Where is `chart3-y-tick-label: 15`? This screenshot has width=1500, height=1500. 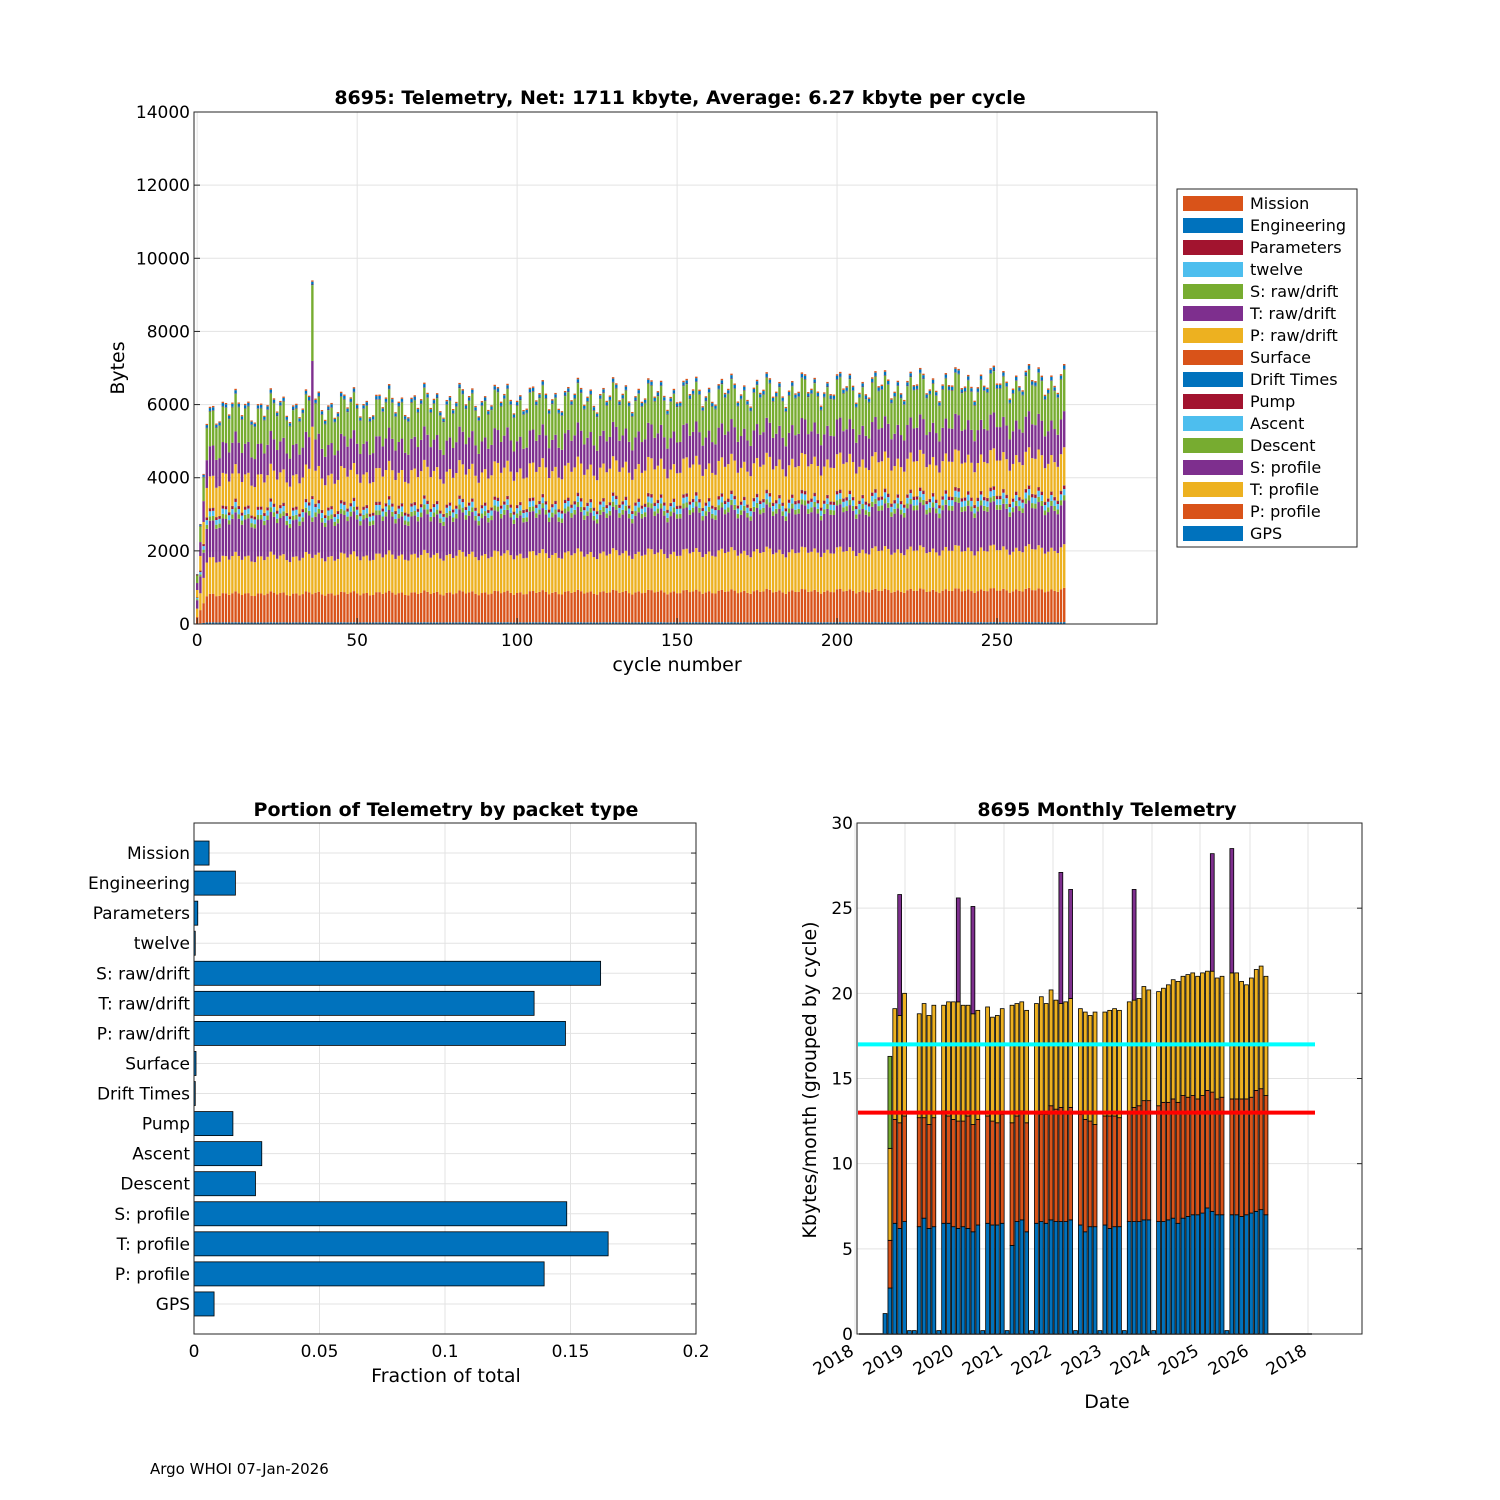 chart3-y-tick-label: 15 is located at coordinates (842, 1080).